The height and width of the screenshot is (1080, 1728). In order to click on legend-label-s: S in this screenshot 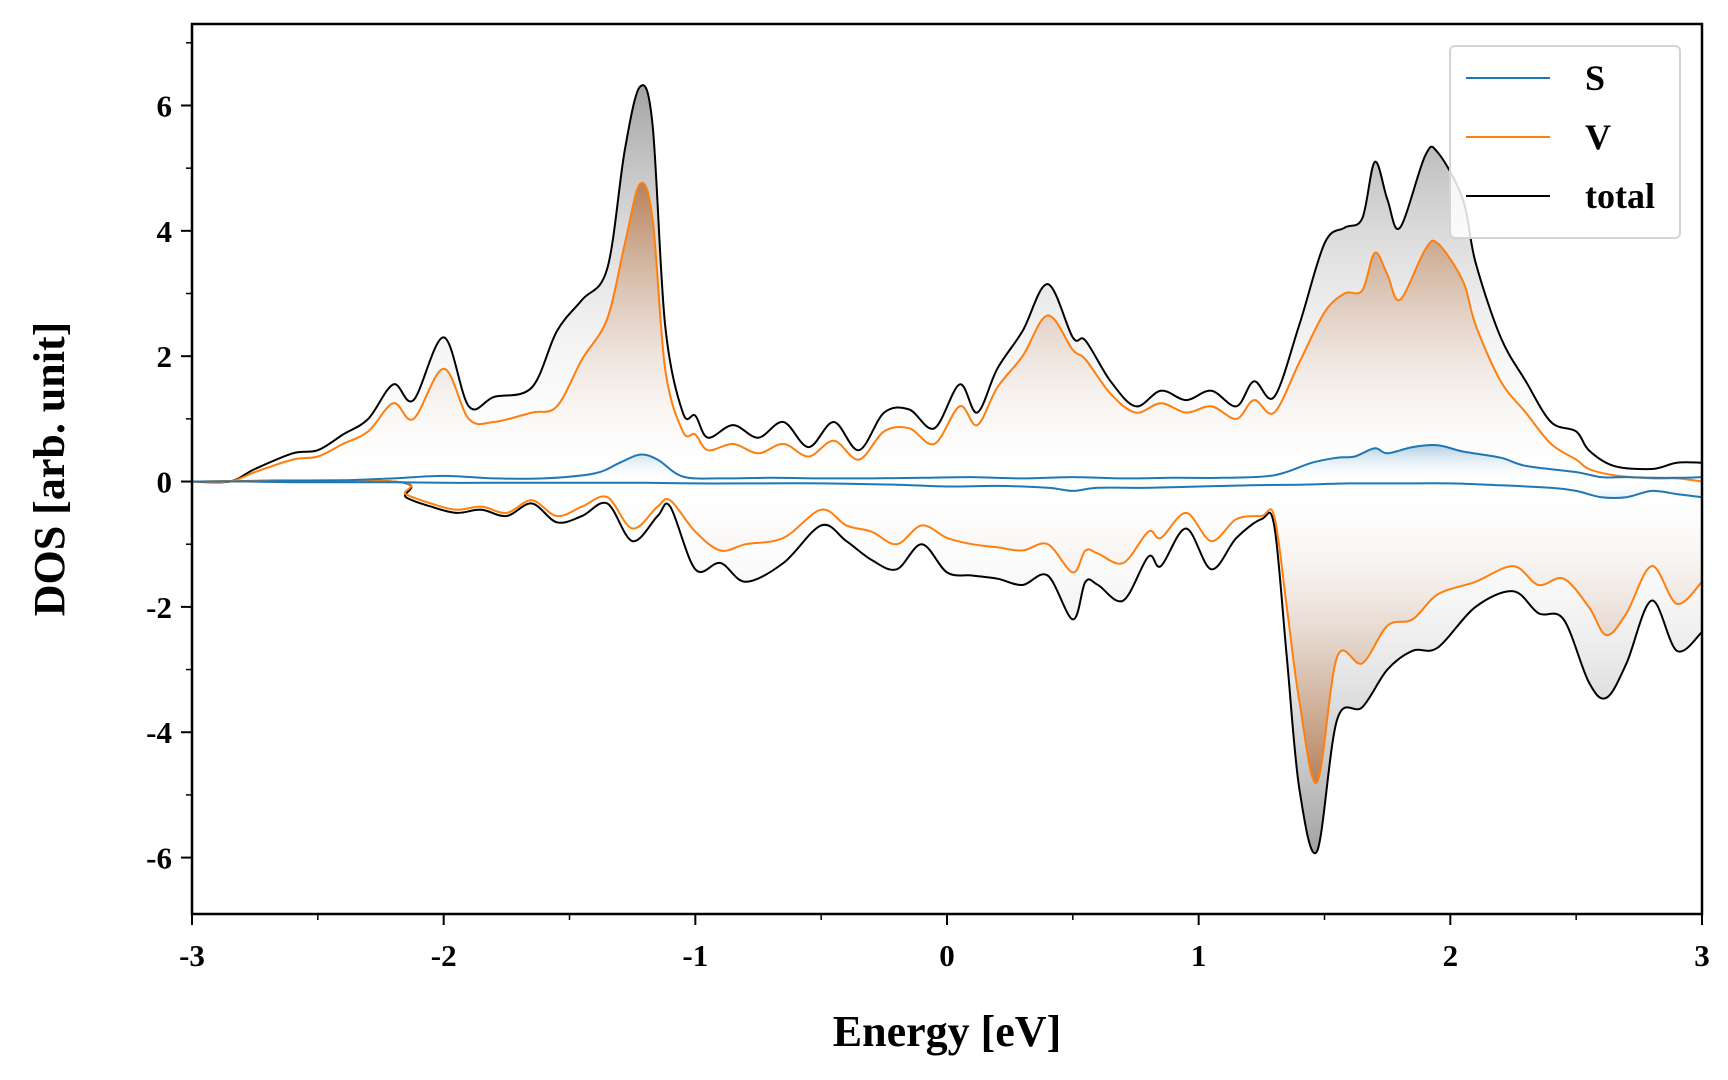, I will do `click(1595, 78)`.